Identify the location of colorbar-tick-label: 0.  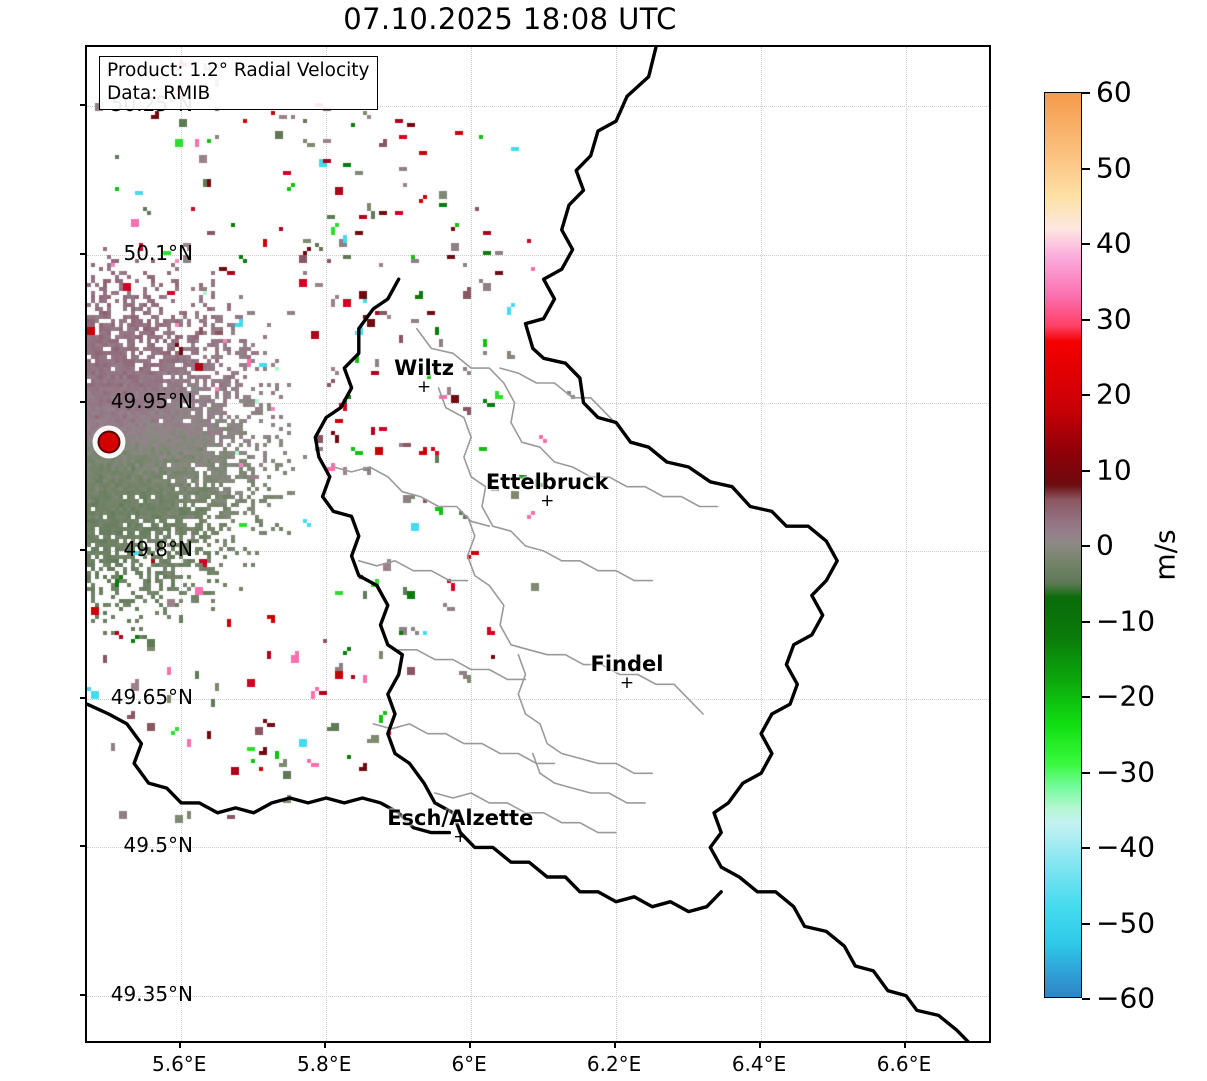
(1105, 545).